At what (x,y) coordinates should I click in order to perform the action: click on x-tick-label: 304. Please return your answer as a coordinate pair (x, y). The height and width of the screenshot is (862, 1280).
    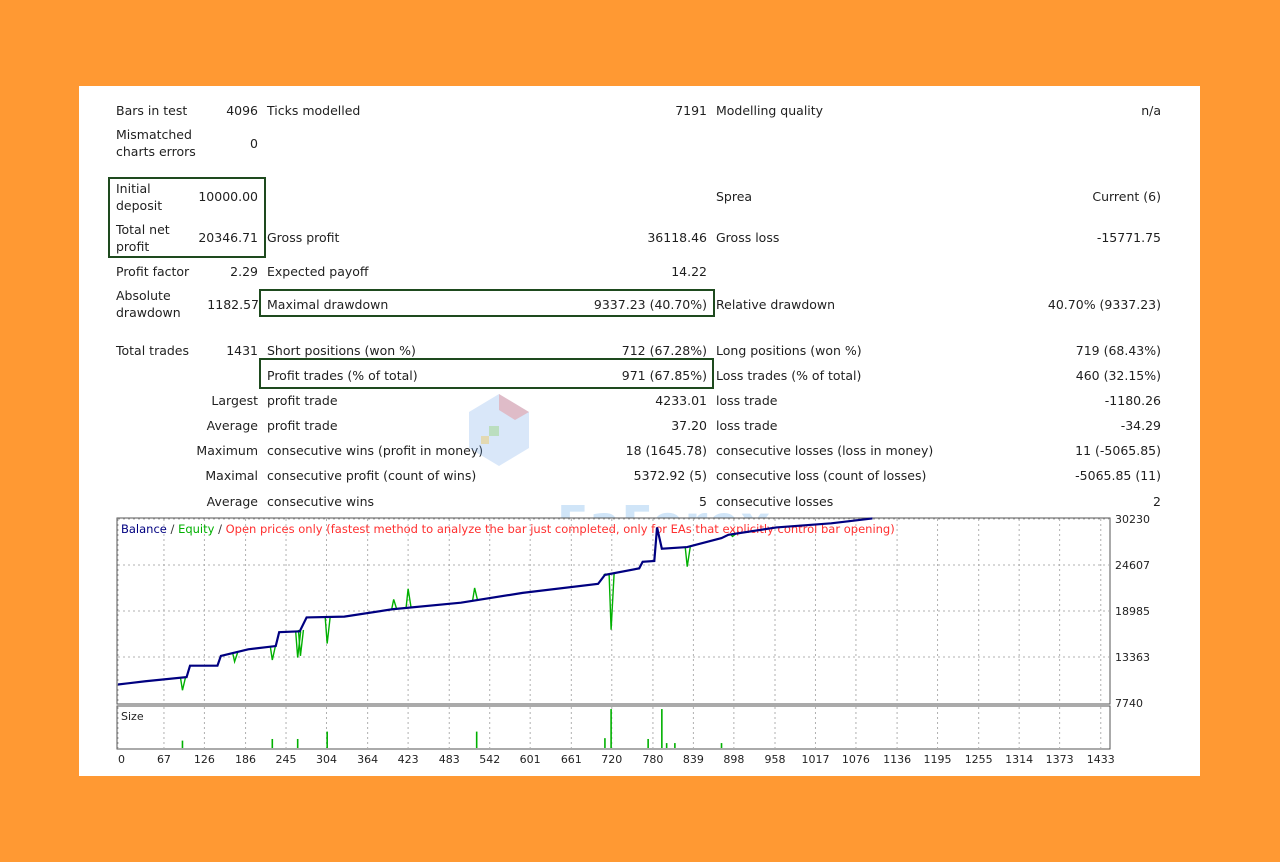
    Looking at the image, I should click on (326, 759).